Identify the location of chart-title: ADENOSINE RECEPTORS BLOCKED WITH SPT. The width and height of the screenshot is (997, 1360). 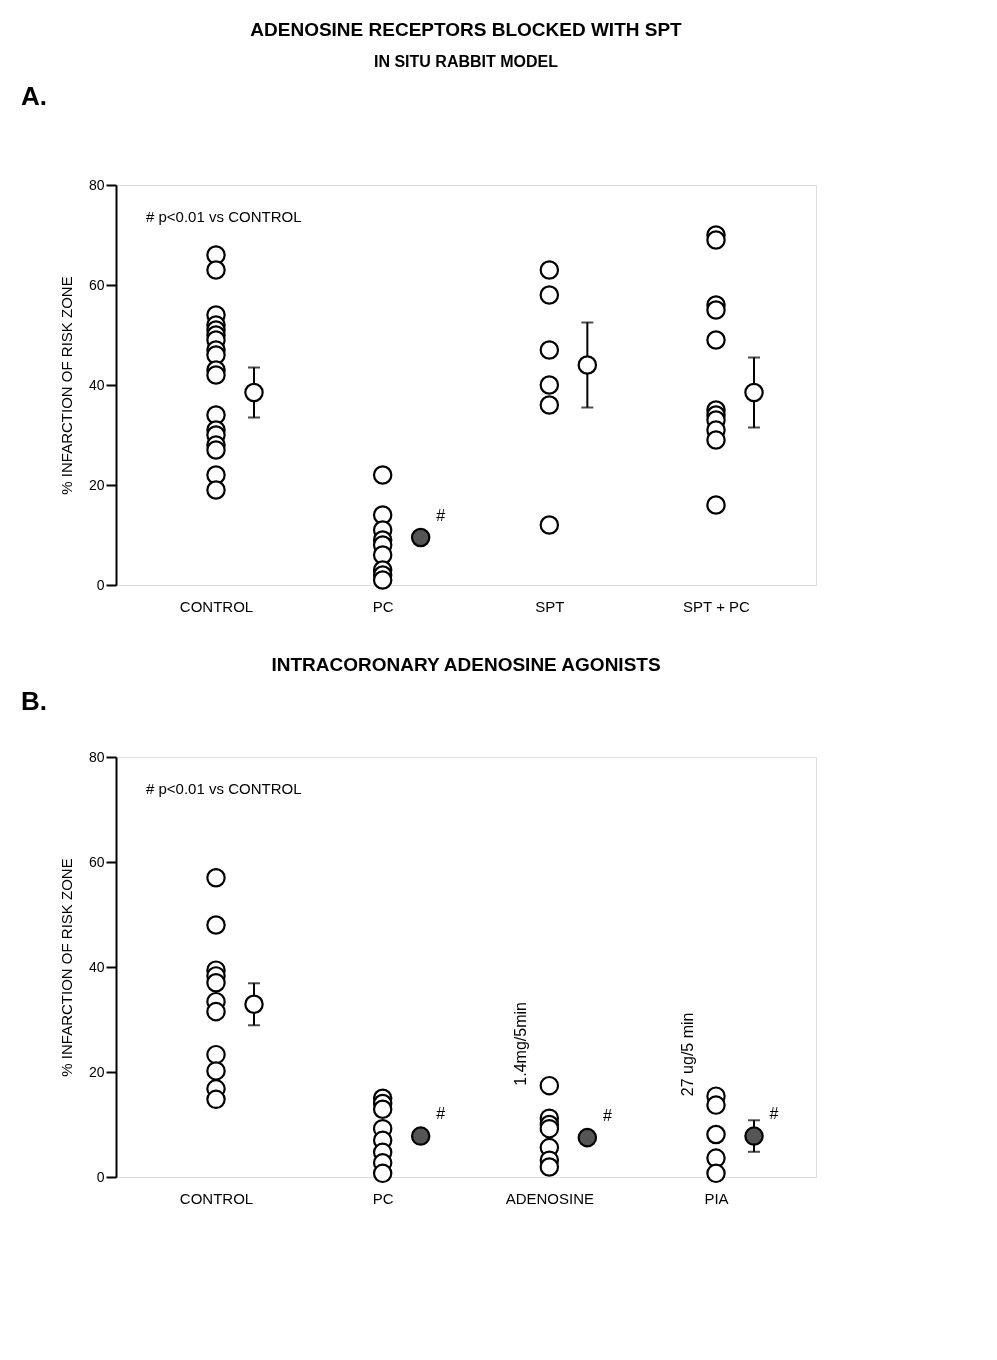
(466, 29).